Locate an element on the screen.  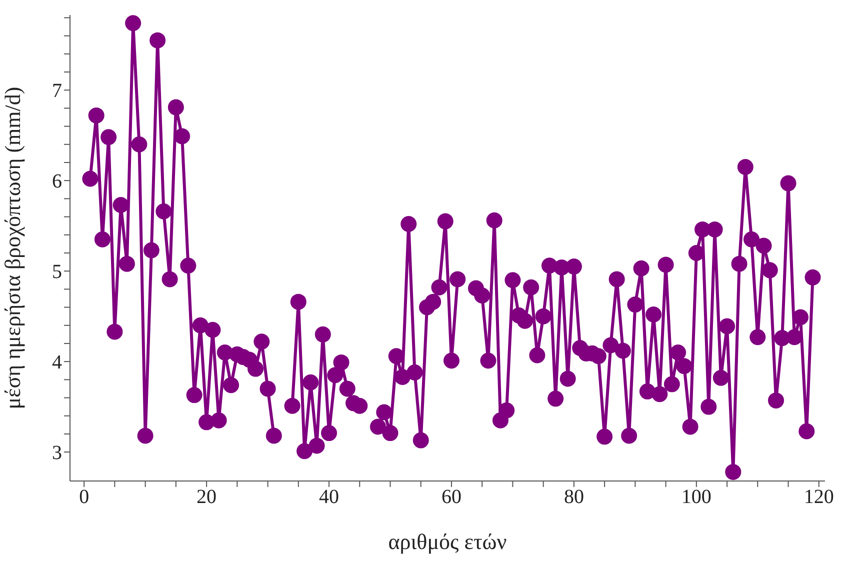
x-axis-title: αριθμός ετών is located at coordinates (447, 541).